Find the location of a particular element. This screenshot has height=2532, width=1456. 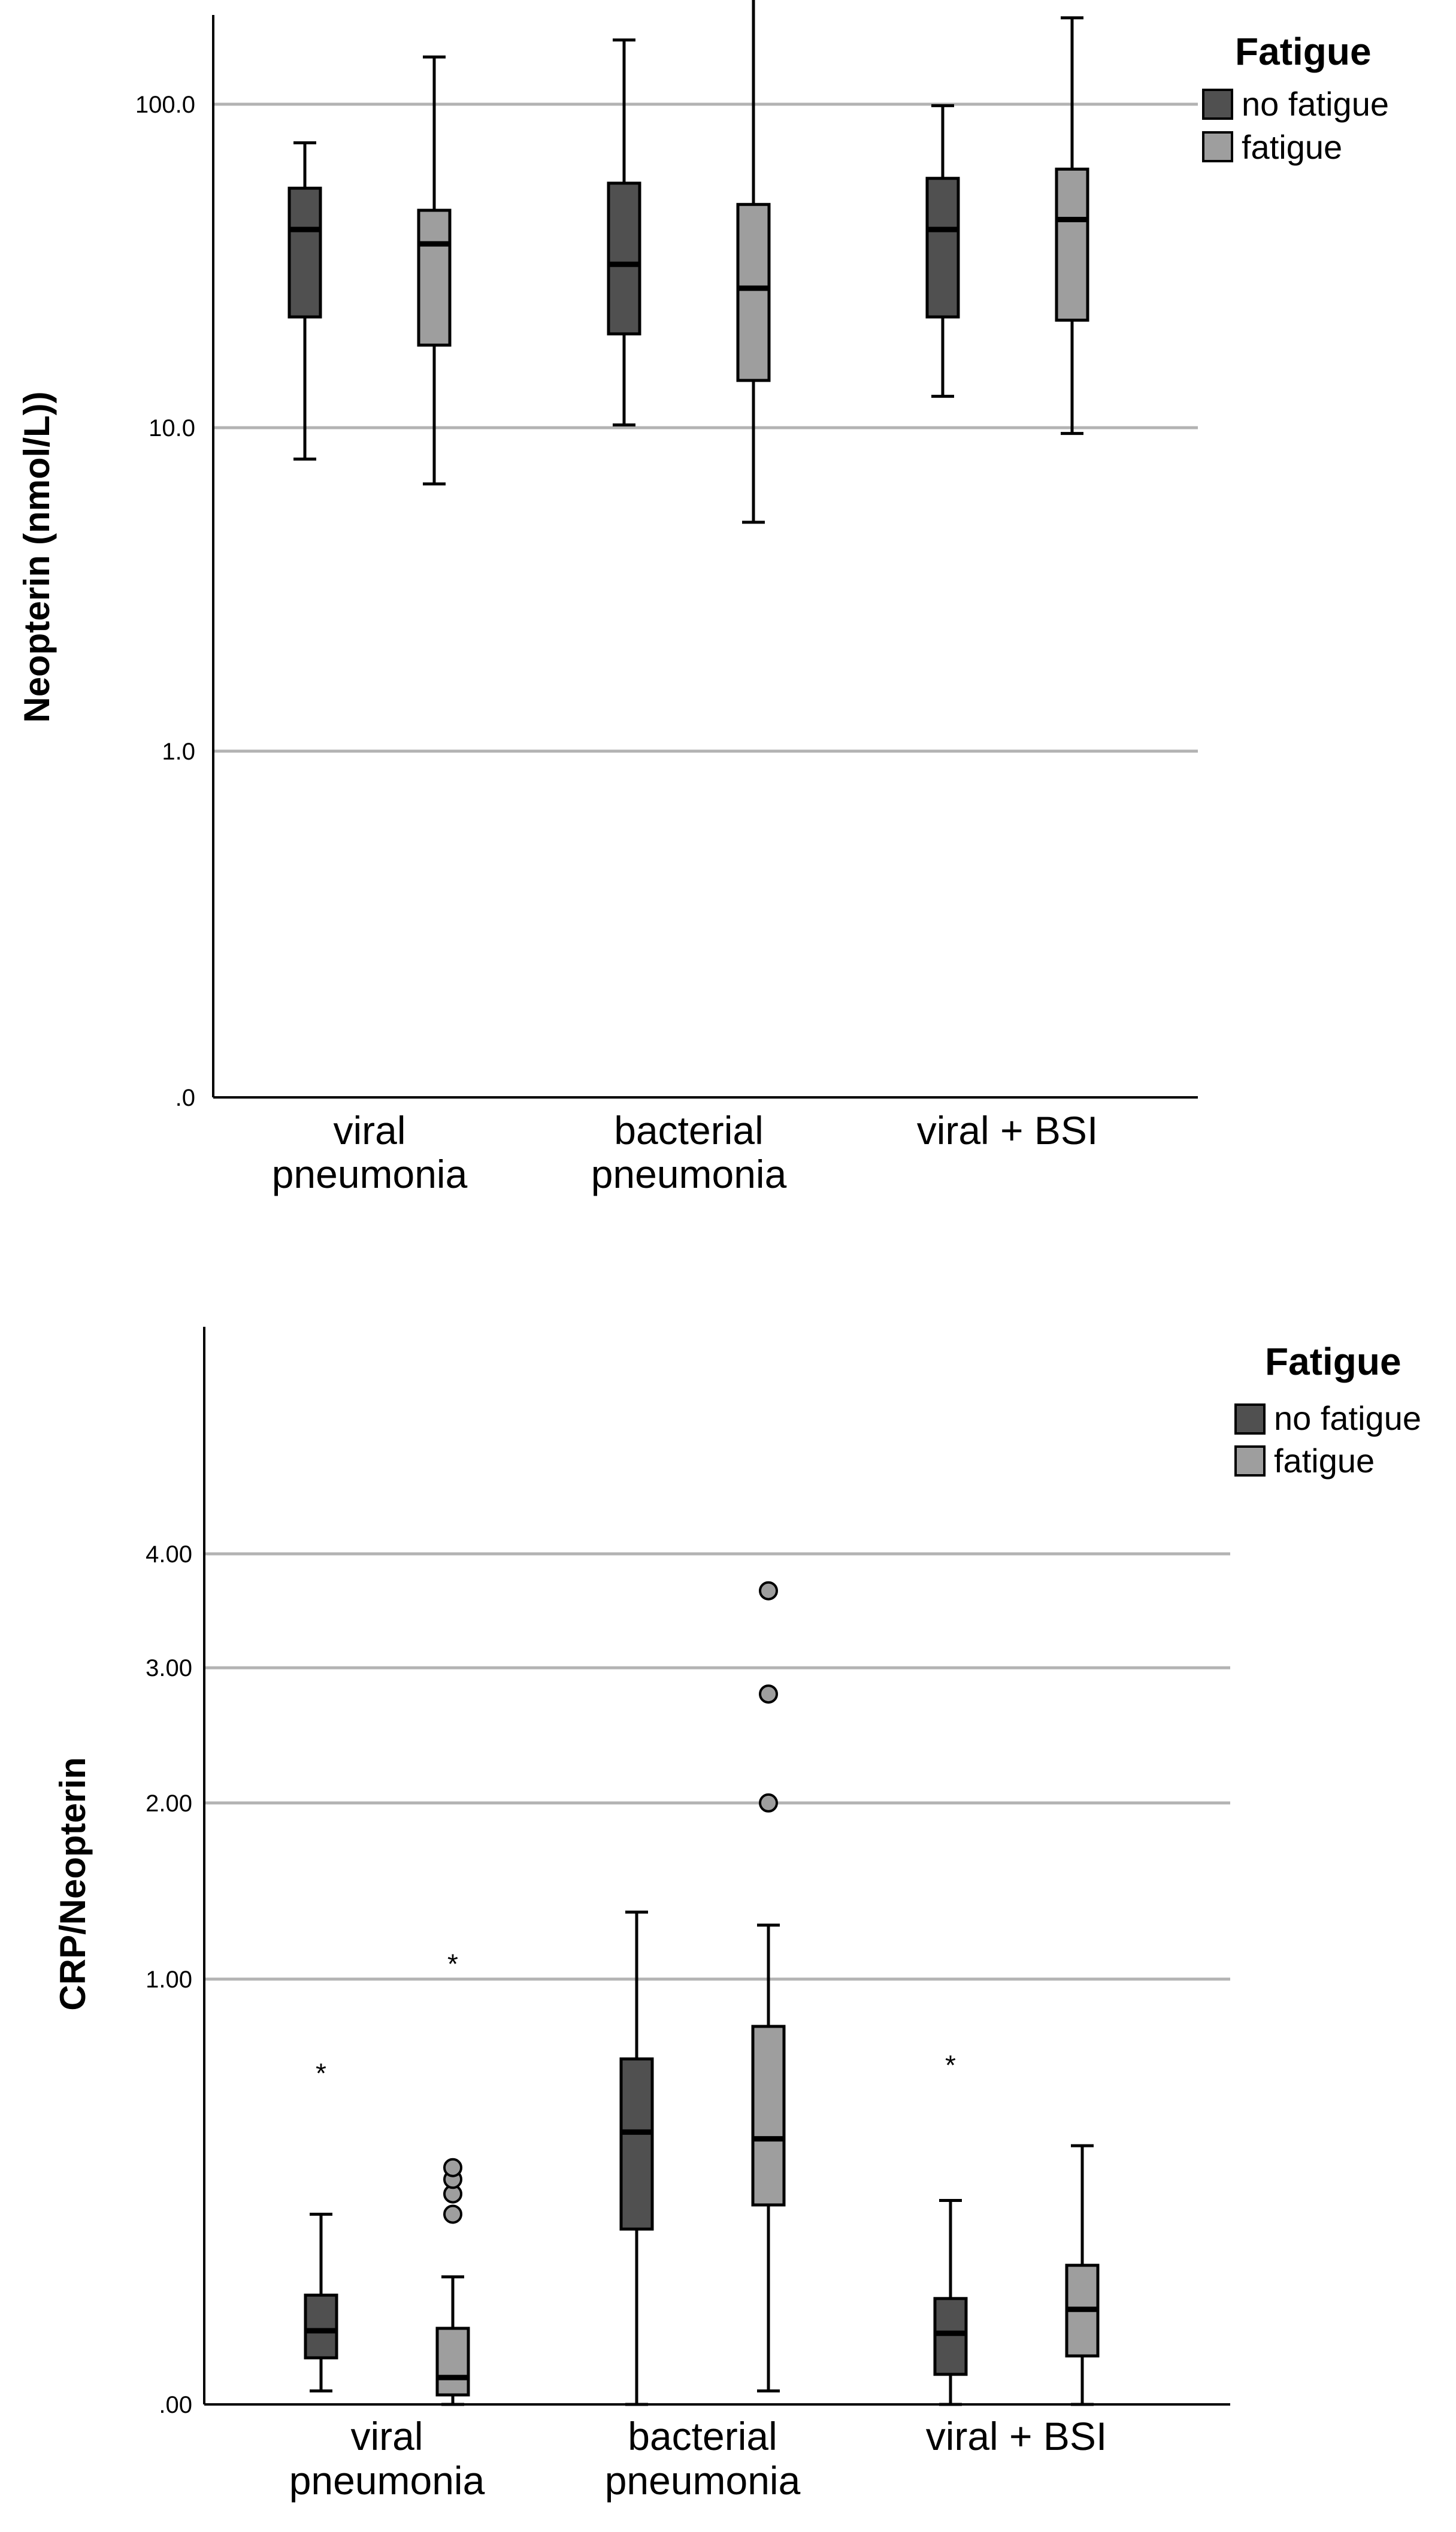

neopterin-y-axis-label: Neopterin (nmol/L)) is located at coordinates (37, 556).